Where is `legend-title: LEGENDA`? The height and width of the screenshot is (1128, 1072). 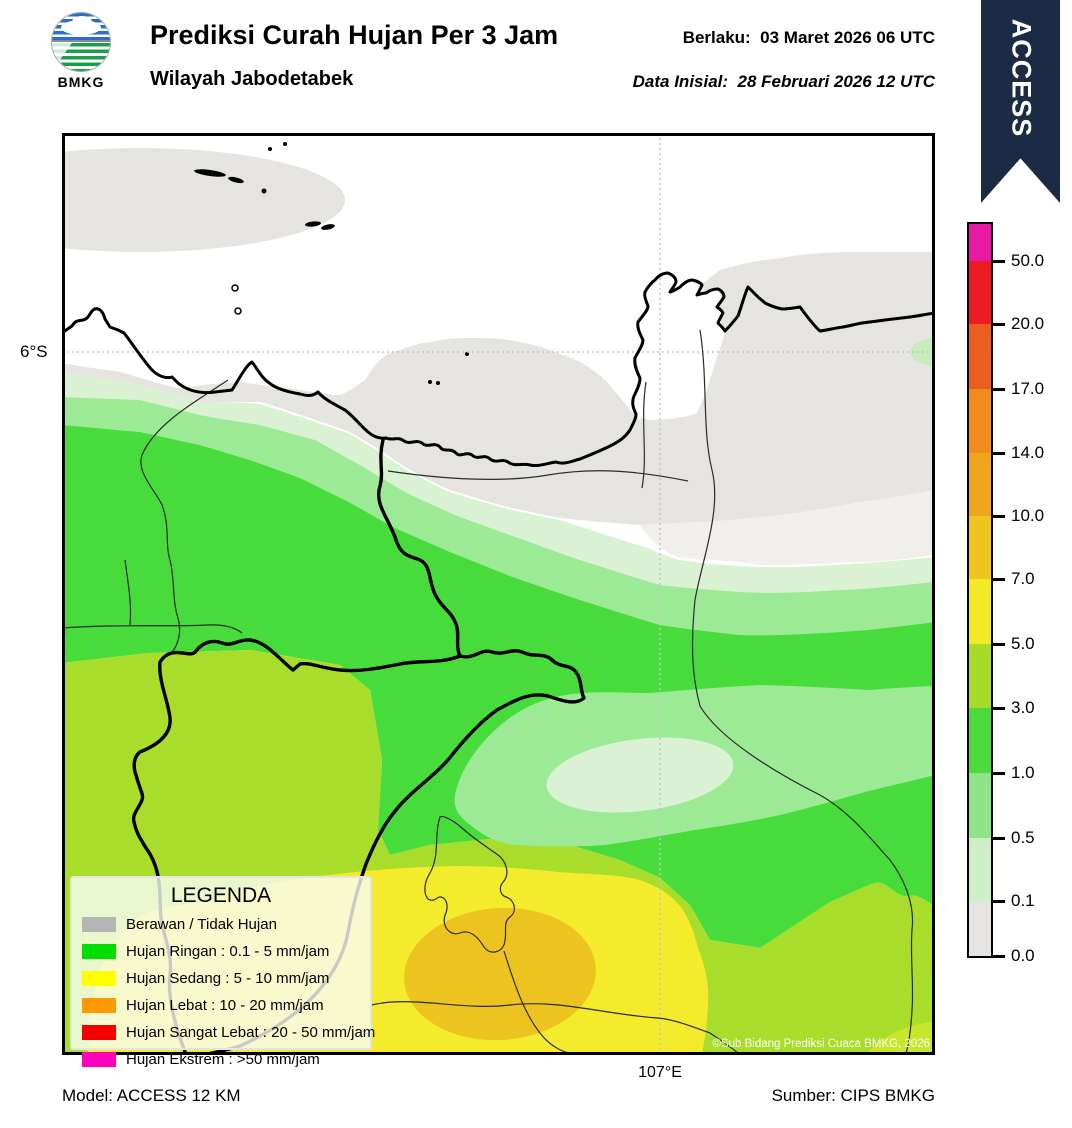 legend-title: LEGENDA is located at coordinates (221, 895).